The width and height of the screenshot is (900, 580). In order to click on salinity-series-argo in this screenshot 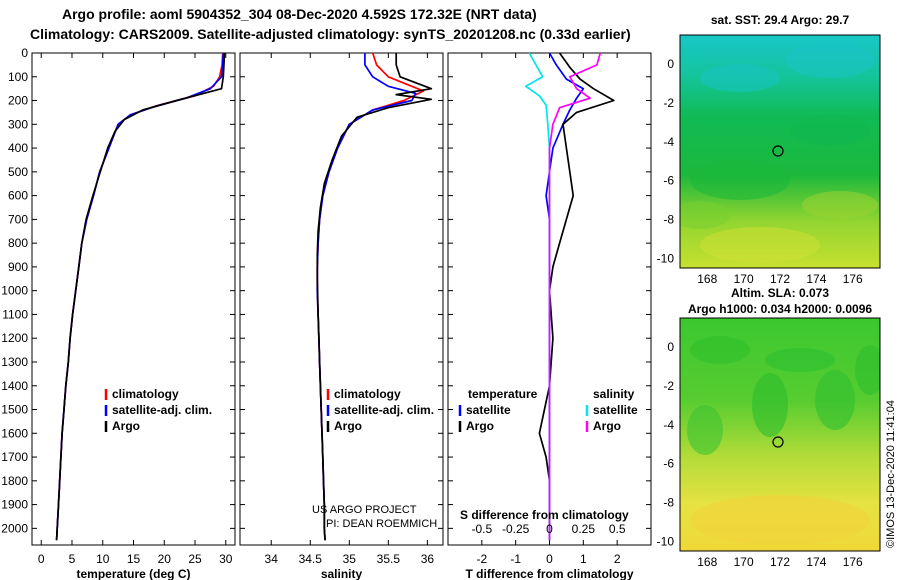, I will do `click(374, 297)`.